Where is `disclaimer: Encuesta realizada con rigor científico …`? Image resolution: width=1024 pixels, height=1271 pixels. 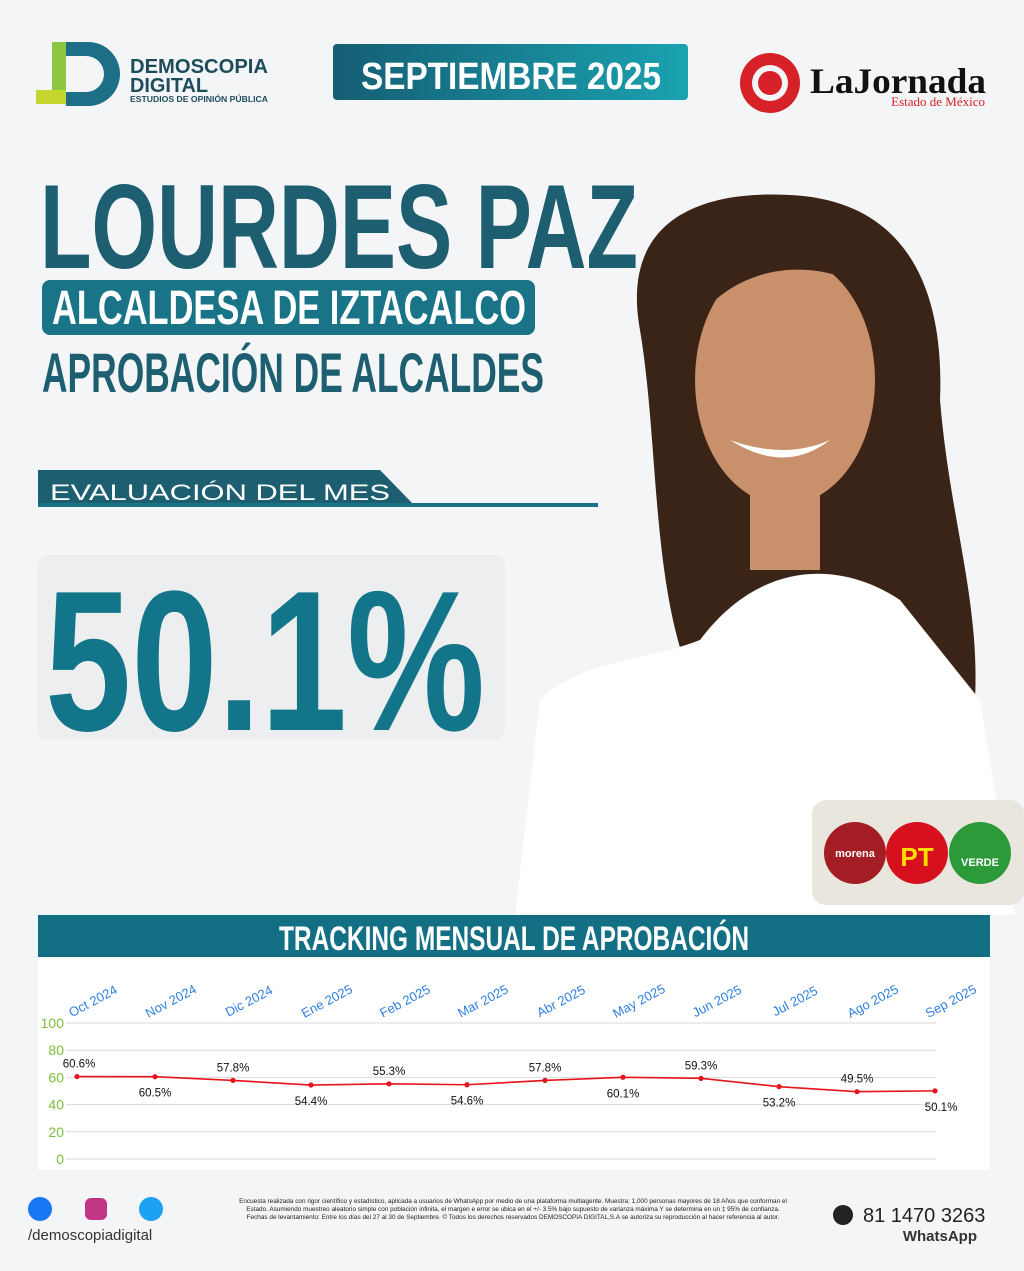 disclaimer: Encuesta realizada con rigor científico … is located at coordinates (513, 1210).